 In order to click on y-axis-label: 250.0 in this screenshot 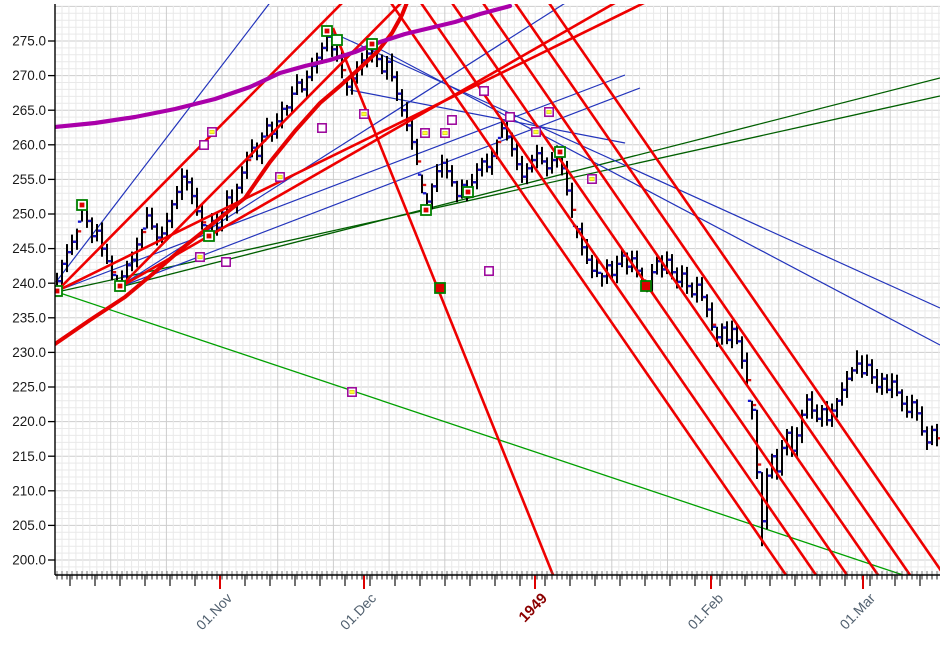, I will do `click(29, 214)`.